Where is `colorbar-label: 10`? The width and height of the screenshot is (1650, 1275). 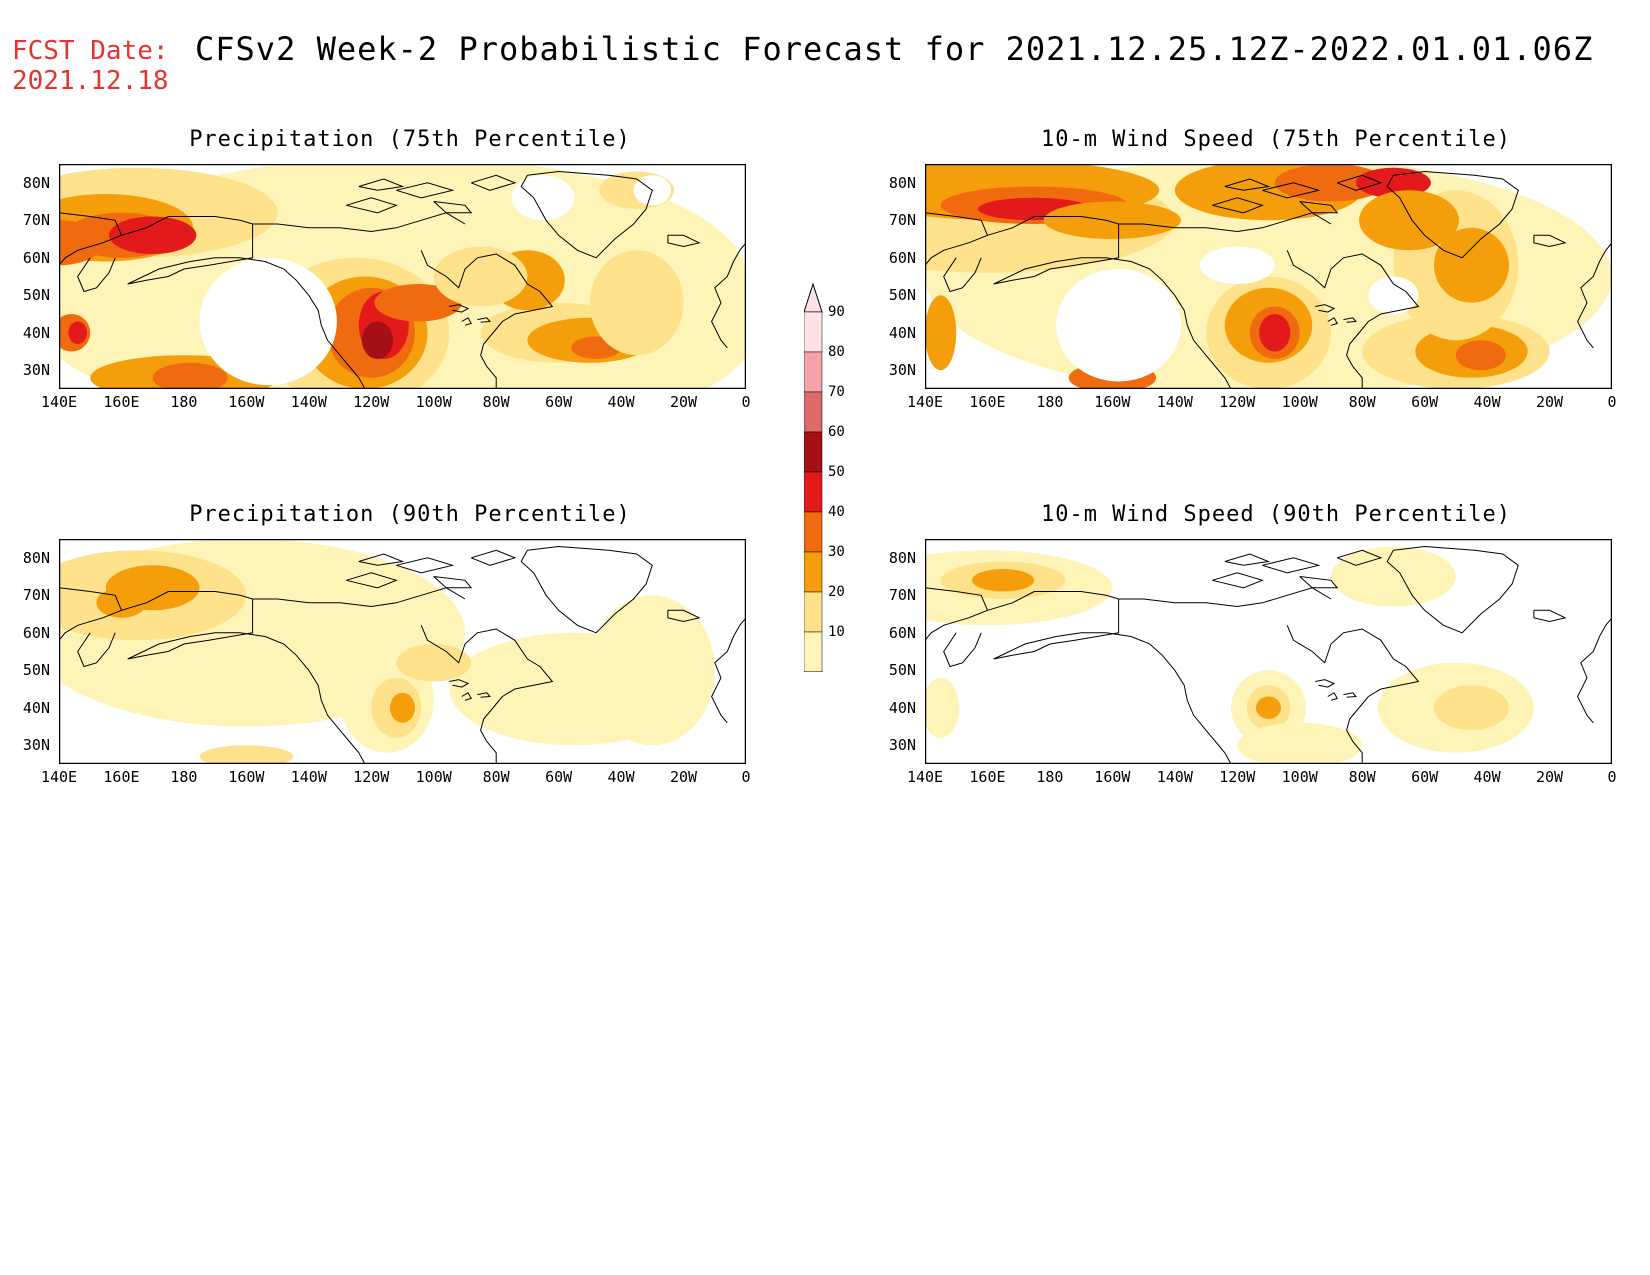 colorbar-label: 10 is located at coordinates (836, 632).